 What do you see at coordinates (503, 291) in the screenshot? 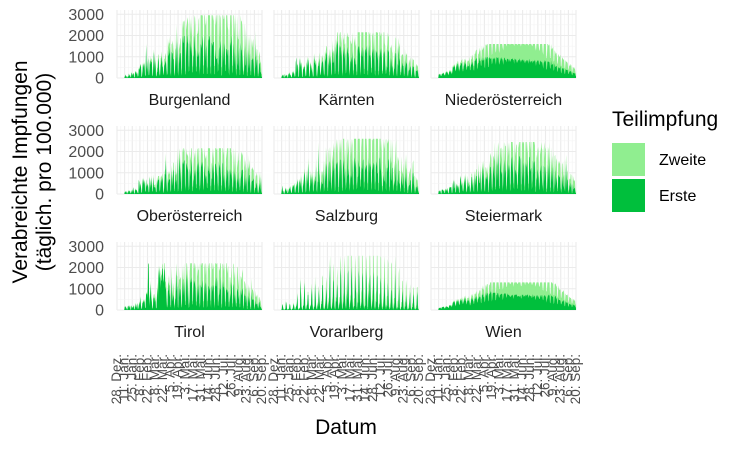
I see `panel-wien: Wien` at bounding box center [503, 291].